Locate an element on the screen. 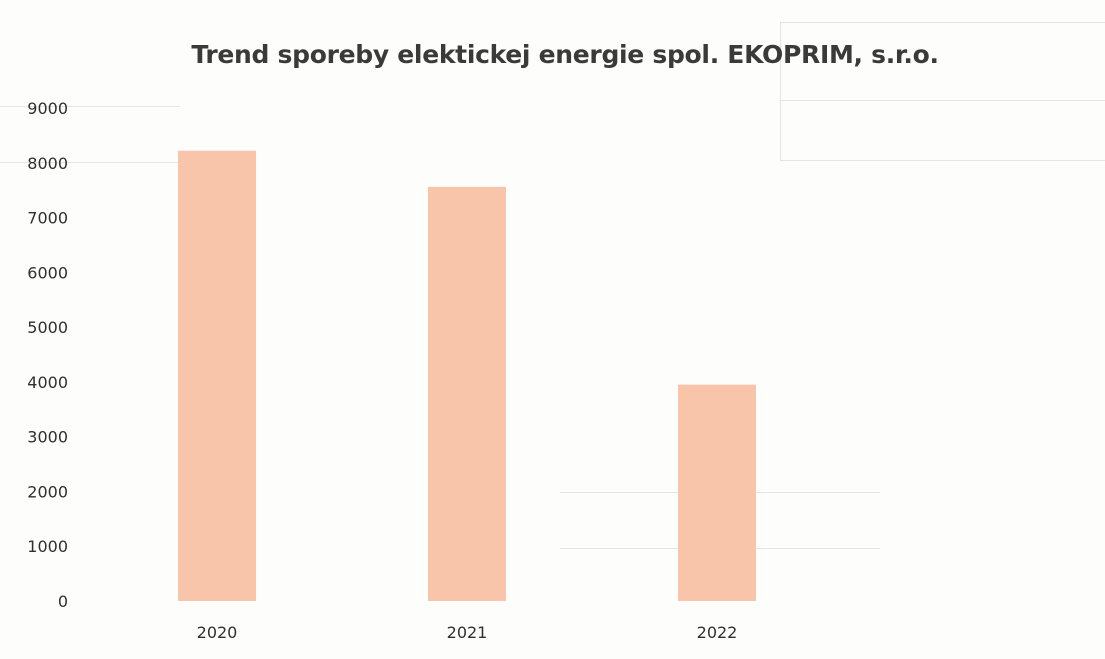 This screenshot has height=659, width=1105. x-tick-label: 2021 is located at coordinates (467, 632).